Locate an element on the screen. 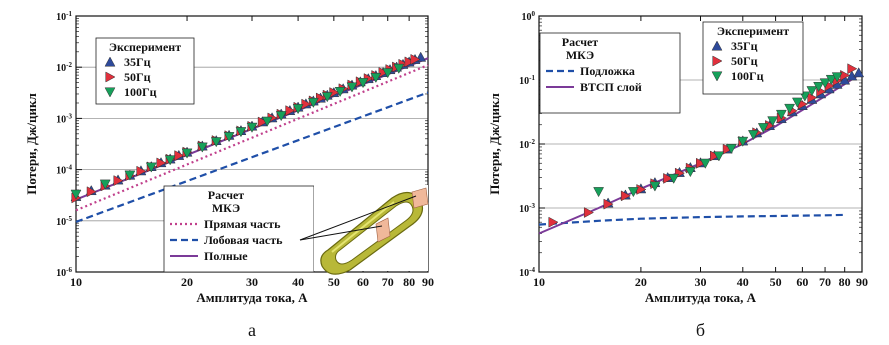 The image size is (889, 345). legend-marker-s35 is located at coordinates (110, 61).